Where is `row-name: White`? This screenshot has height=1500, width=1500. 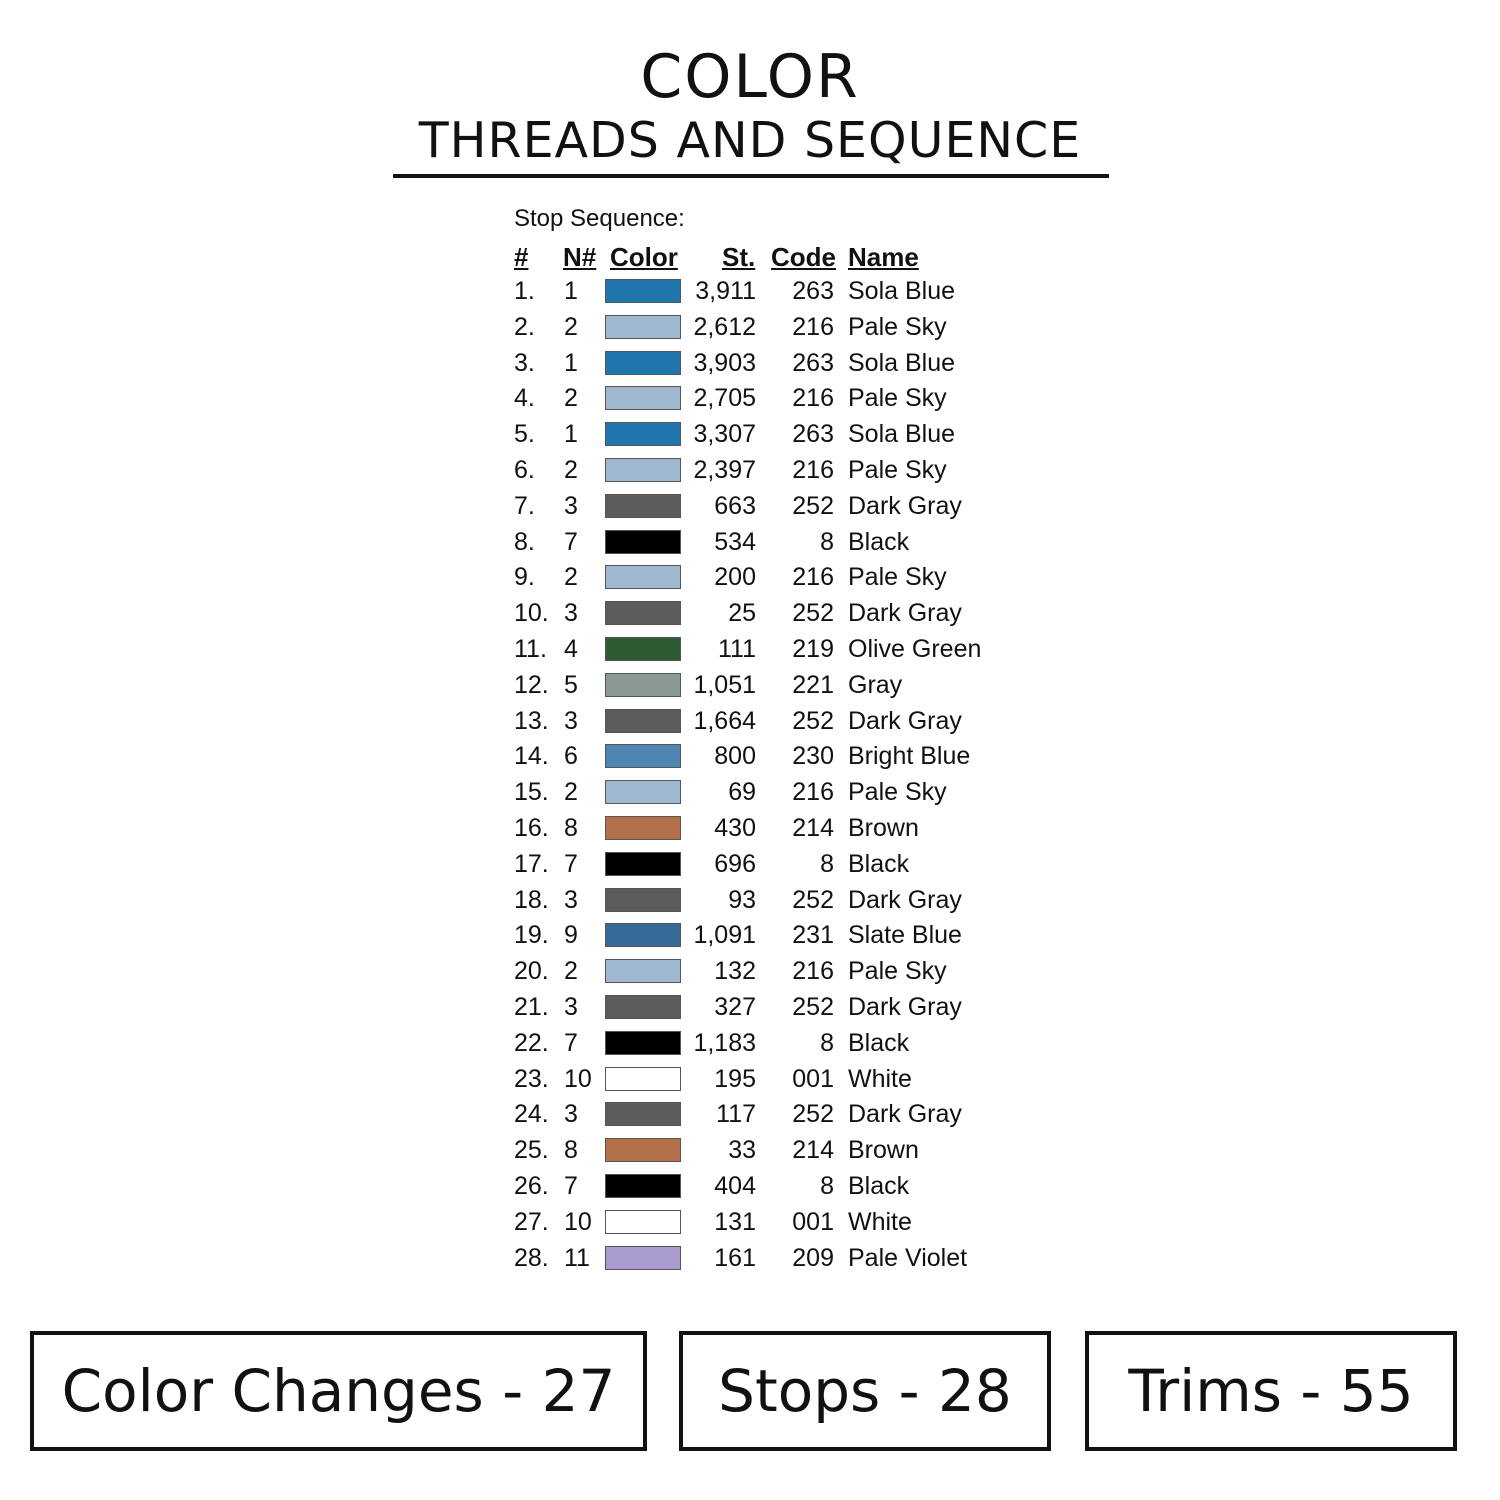
row-name: White is located at coordinates (880, 1078).